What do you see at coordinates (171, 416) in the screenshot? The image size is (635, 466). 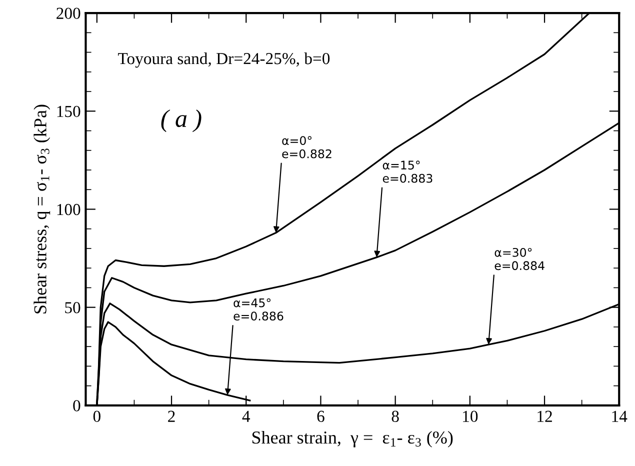 I see `x-tick-label: 2` at bounding box center [171, 416].